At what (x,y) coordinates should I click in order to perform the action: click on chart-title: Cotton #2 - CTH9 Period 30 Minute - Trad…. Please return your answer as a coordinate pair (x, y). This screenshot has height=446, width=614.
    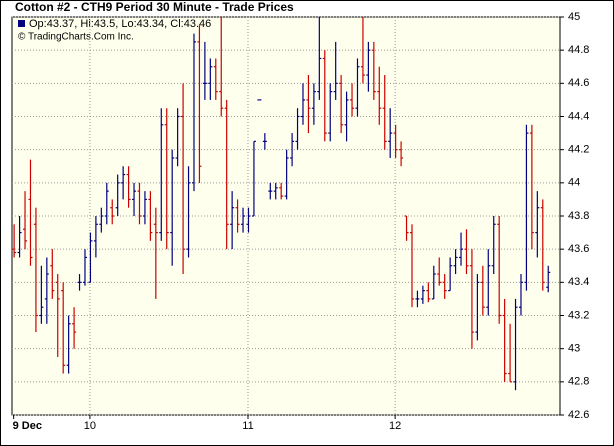
    Looking at the image, I should click on (154, 7).